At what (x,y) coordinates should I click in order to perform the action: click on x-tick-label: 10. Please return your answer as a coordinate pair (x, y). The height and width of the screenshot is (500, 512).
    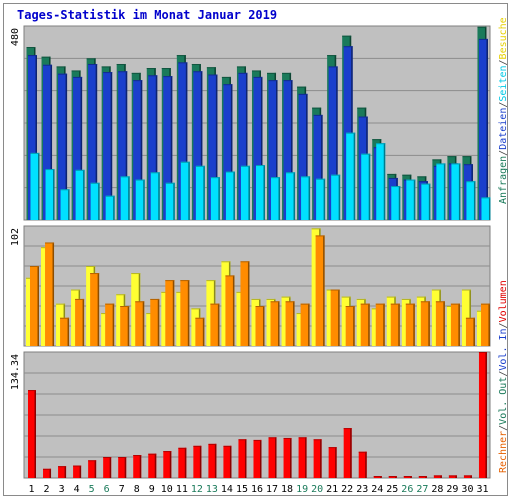
    Looking at the image, I should click on (167, 489).